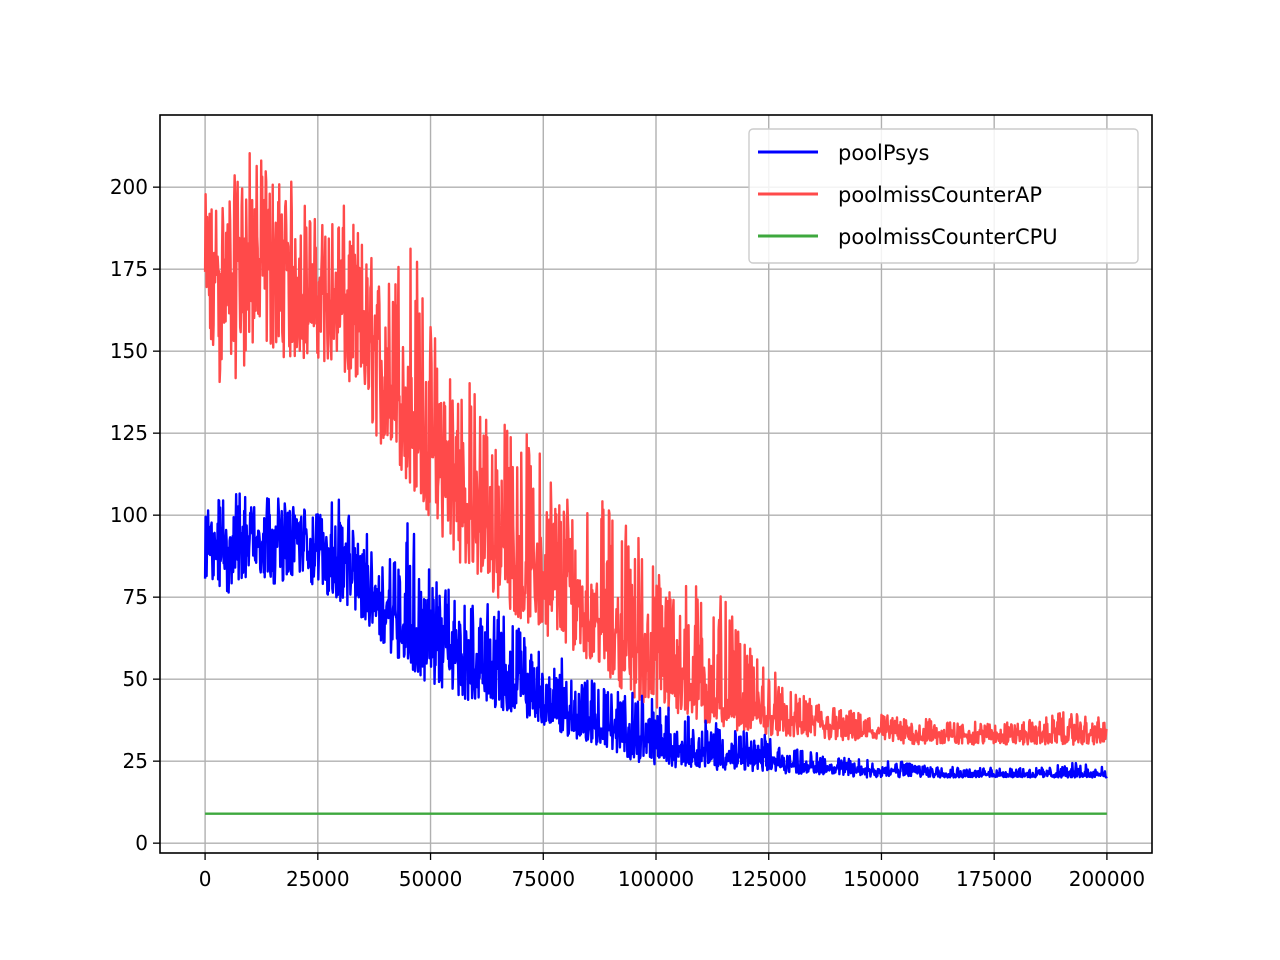  Describe the element at coordinates (129, 351) in the screenshot. I see `y-tick-label: 150` at that location.